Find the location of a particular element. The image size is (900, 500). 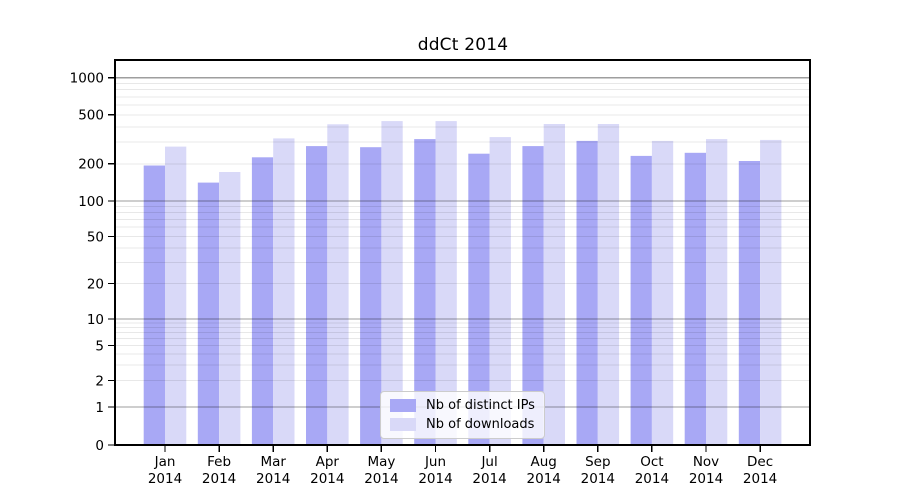

x-tick-label-month: Apr is located at coordinates (328, 462).